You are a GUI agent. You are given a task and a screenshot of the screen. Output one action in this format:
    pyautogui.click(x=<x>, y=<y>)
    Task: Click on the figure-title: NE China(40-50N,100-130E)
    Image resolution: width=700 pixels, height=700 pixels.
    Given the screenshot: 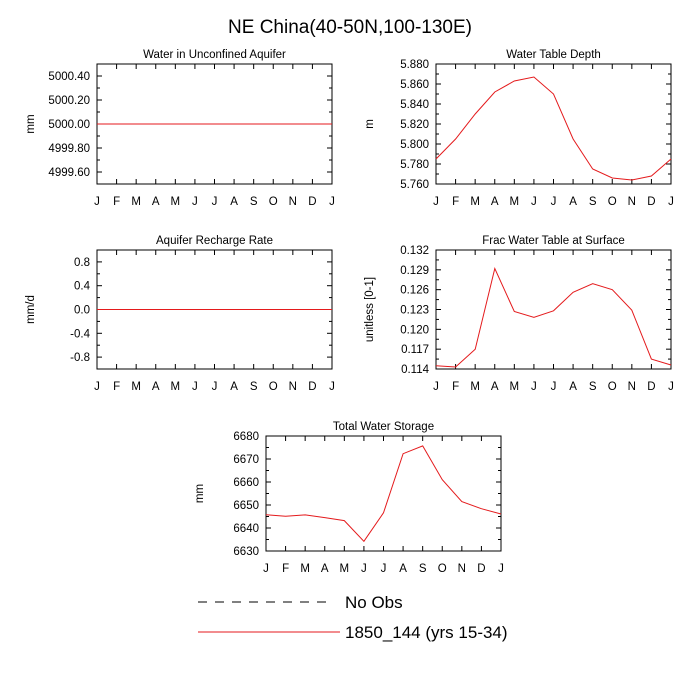 What is the action you would take?
    pyautogui.click(x=350, y=27)
    